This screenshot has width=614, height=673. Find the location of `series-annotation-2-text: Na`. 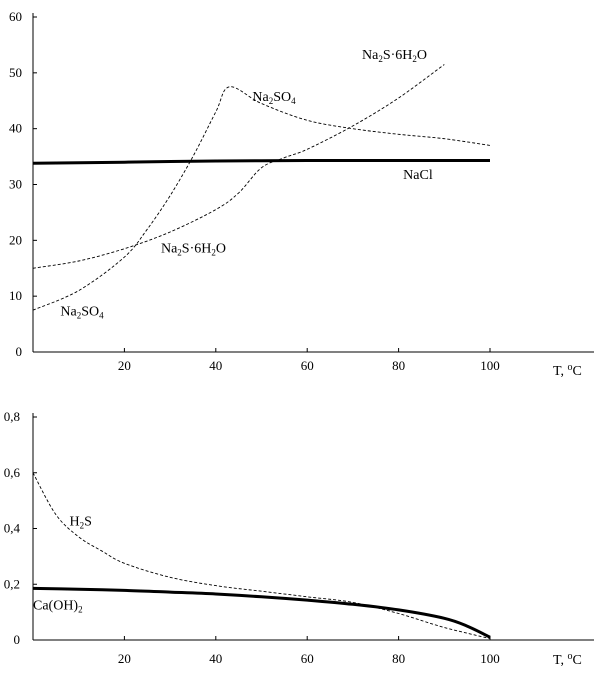

series-annotation-2-text: Na is located at coordinates (260, 97).